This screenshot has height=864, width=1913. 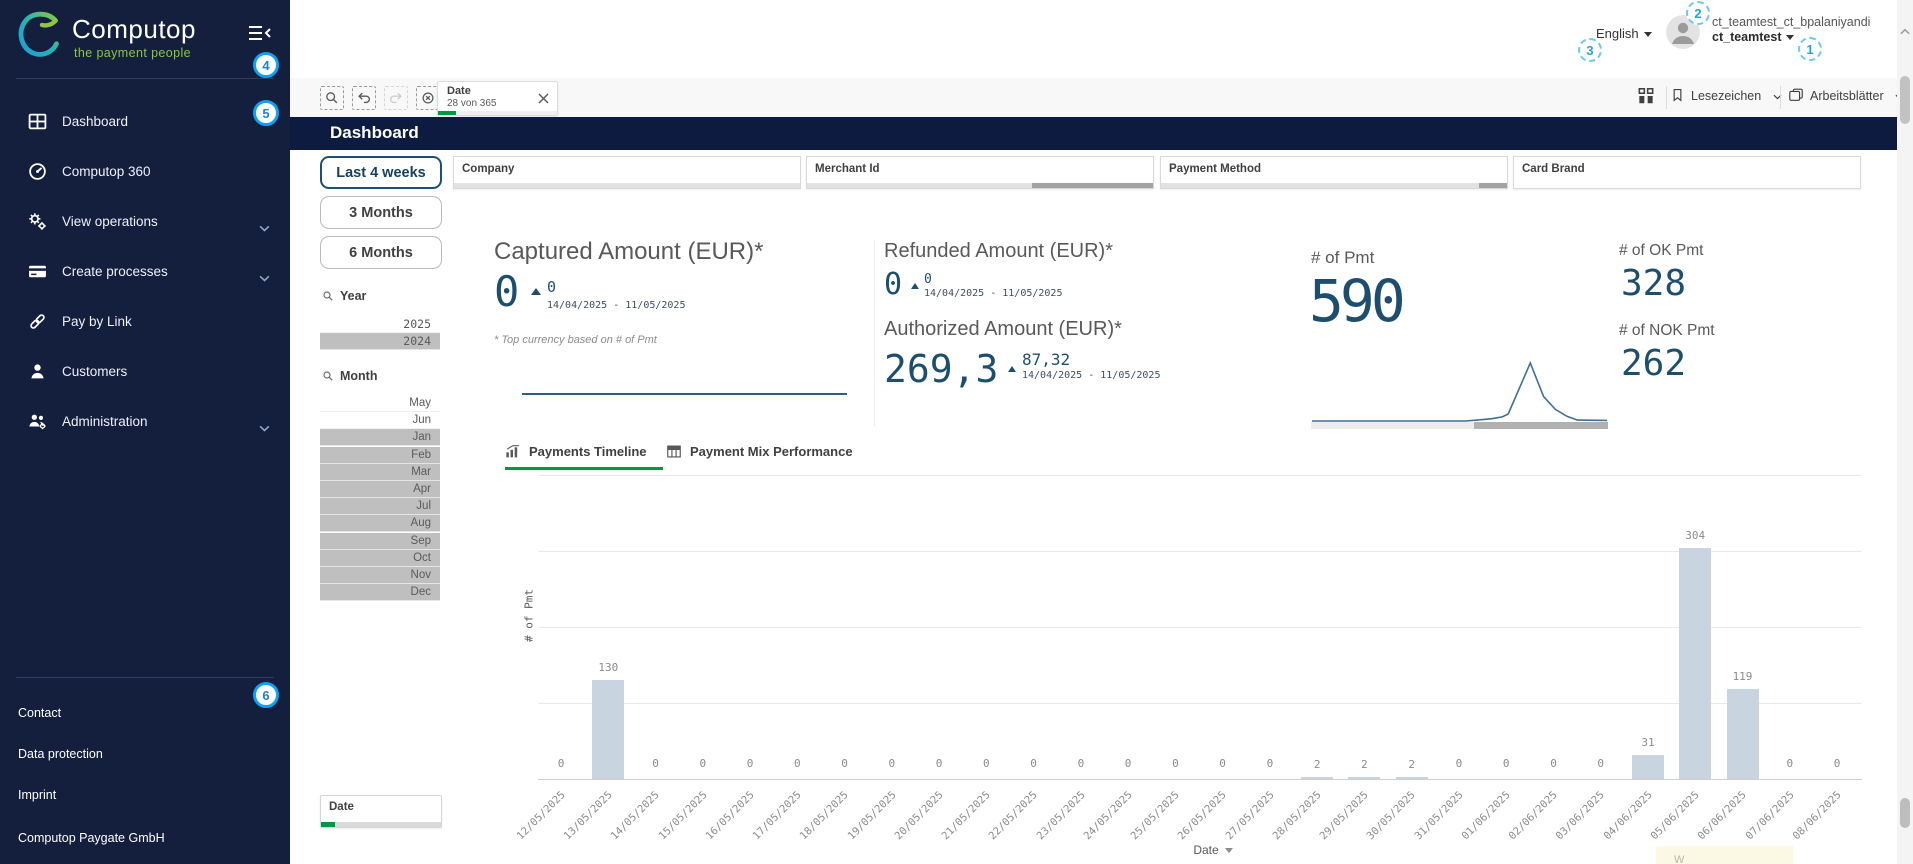 What do you see at coordinates (1334, 172) in the screenshot?
I see `filter-box-payment-method: Payment Method` at bounding box center [1334, 172].